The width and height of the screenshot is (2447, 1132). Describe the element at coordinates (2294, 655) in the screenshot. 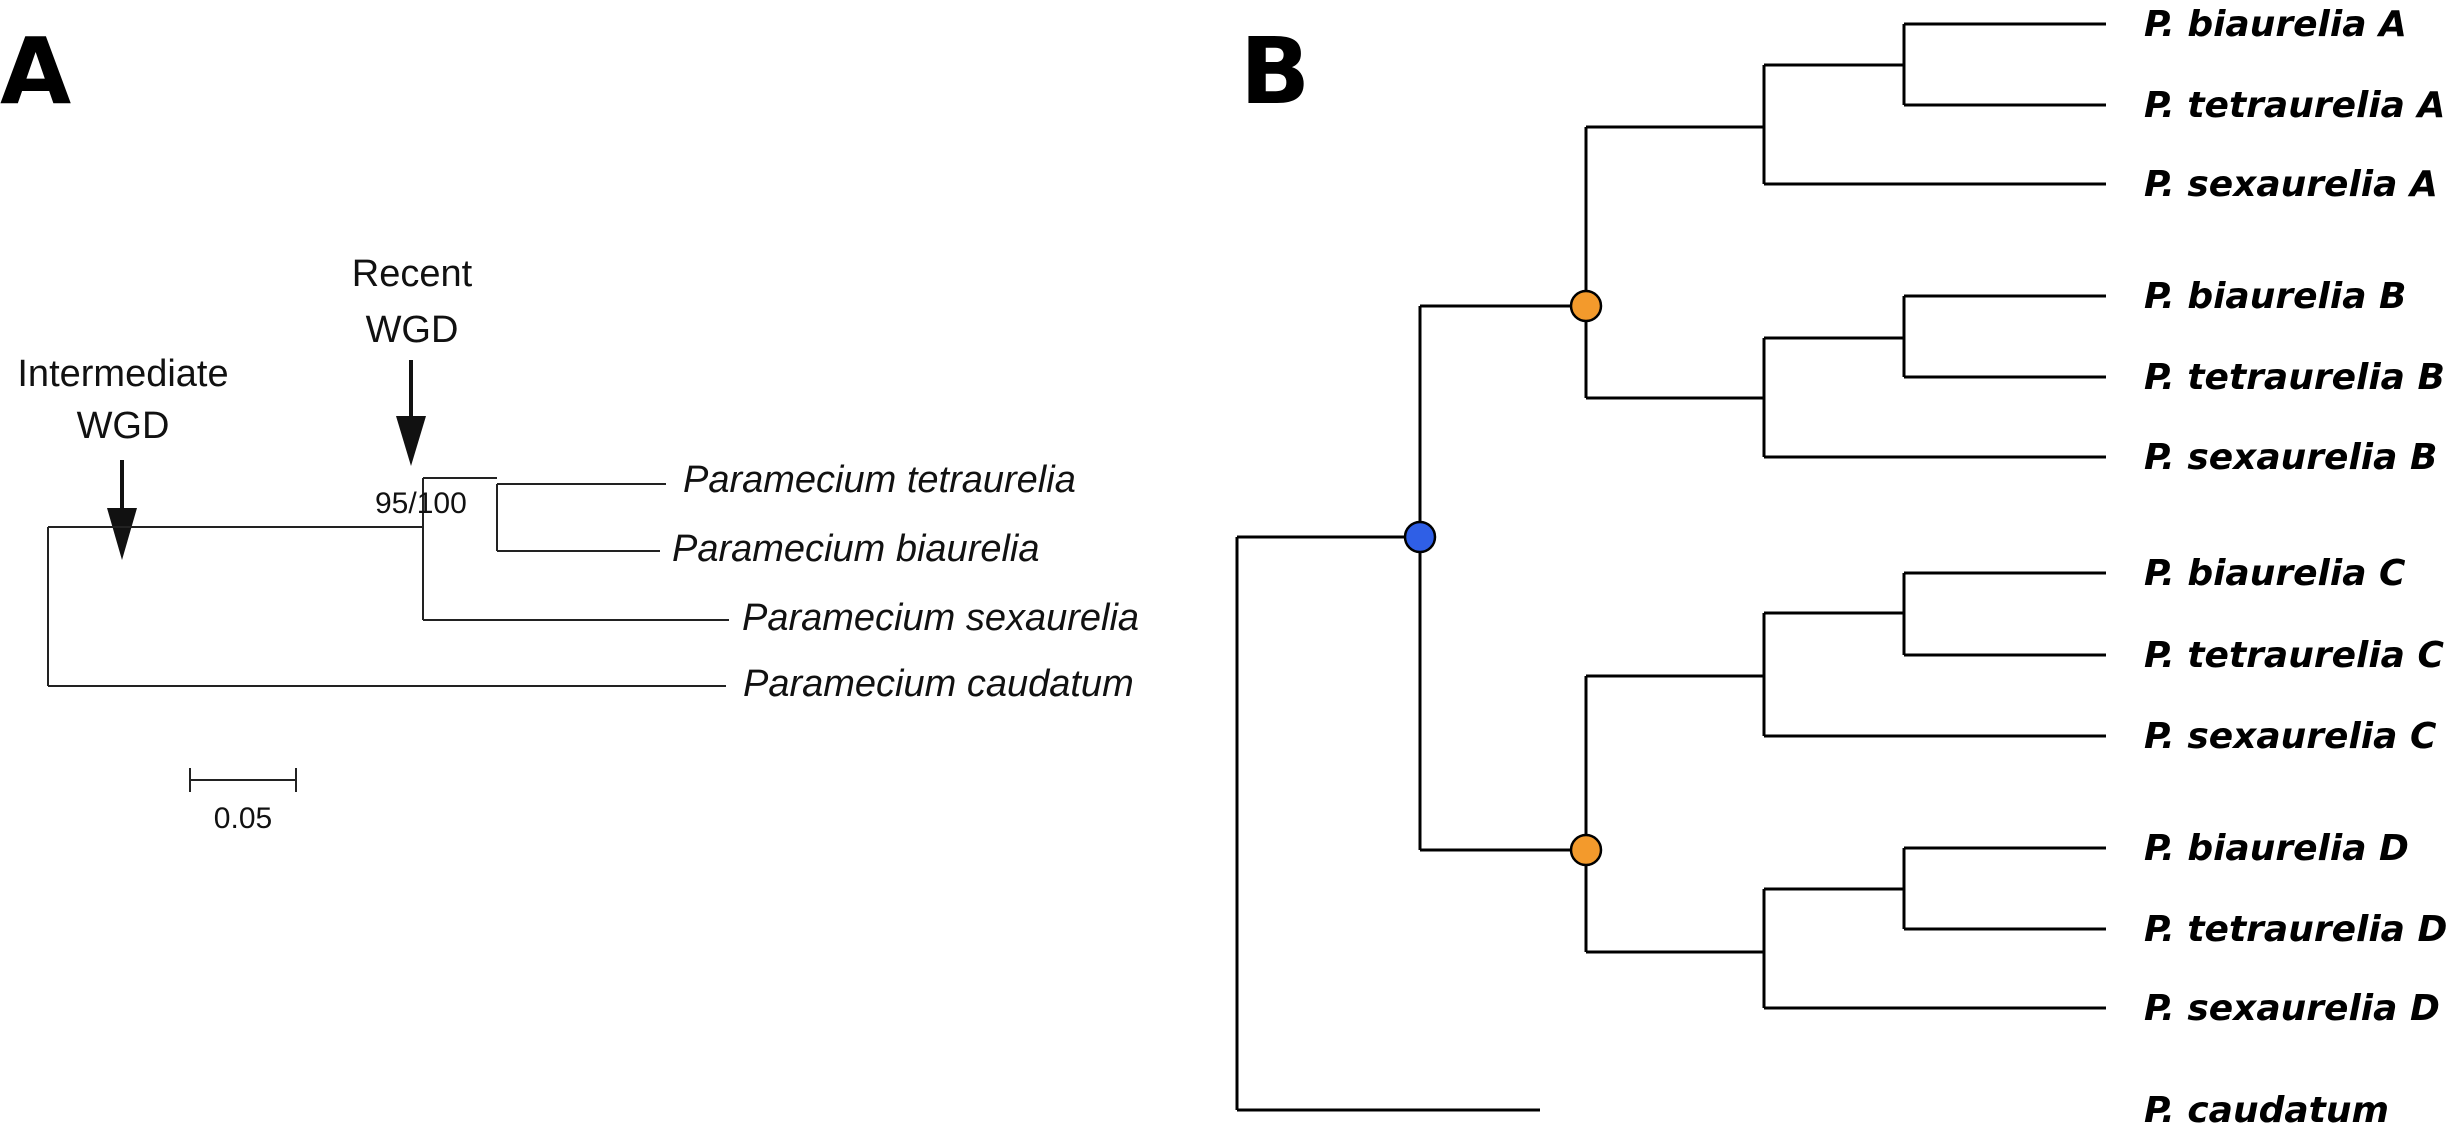

I see `taxon-b-tetraurelia-c: P. tetraurelia C` at that location.